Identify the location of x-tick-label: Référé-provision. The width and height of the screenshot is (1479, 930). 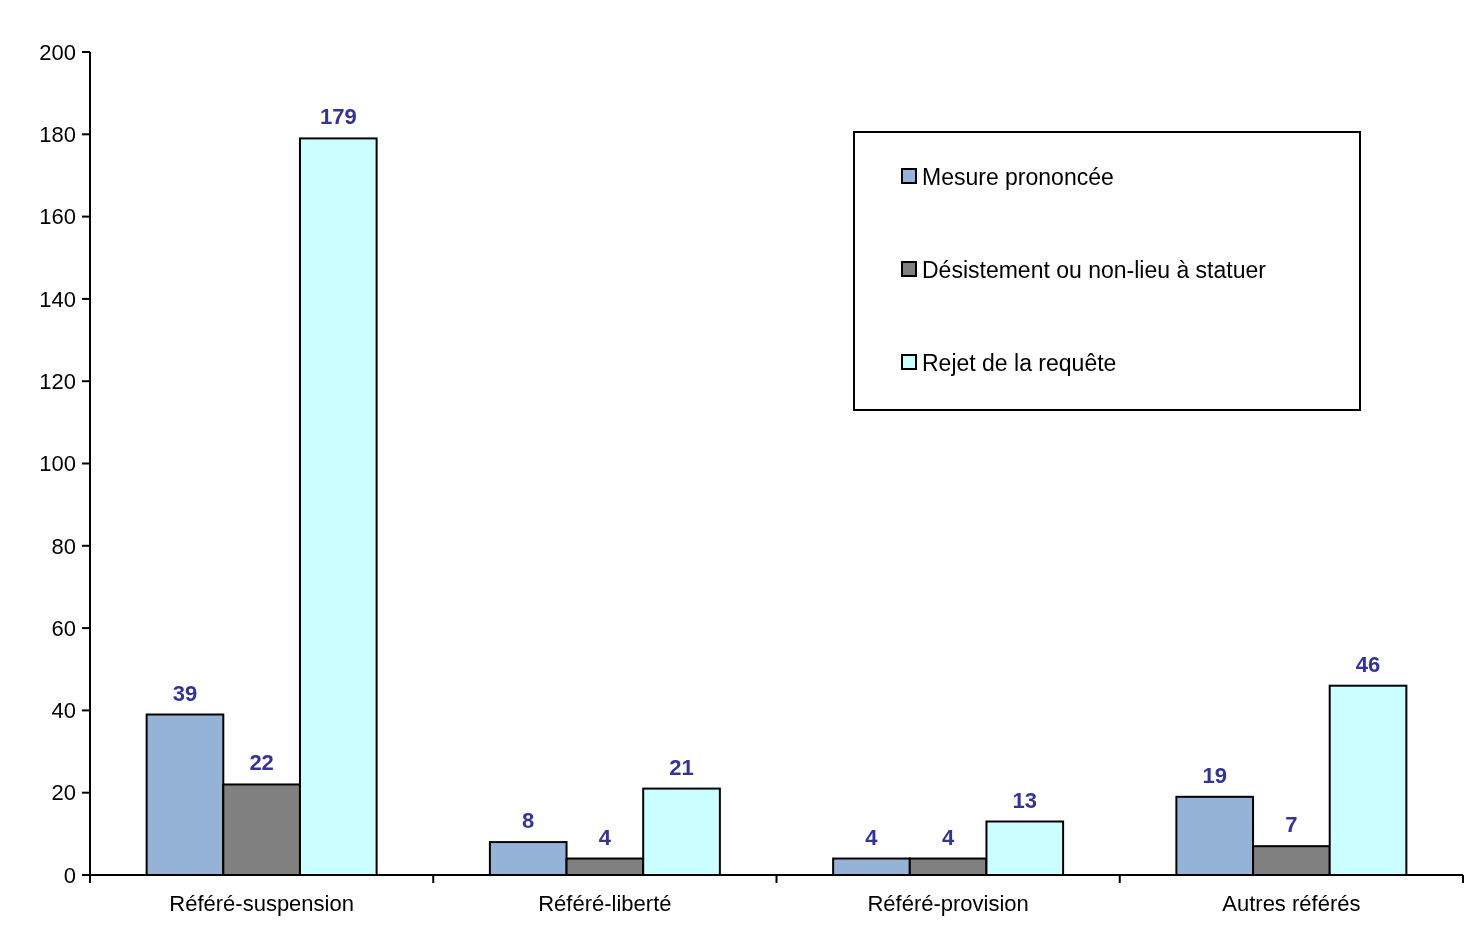
(948, 903).